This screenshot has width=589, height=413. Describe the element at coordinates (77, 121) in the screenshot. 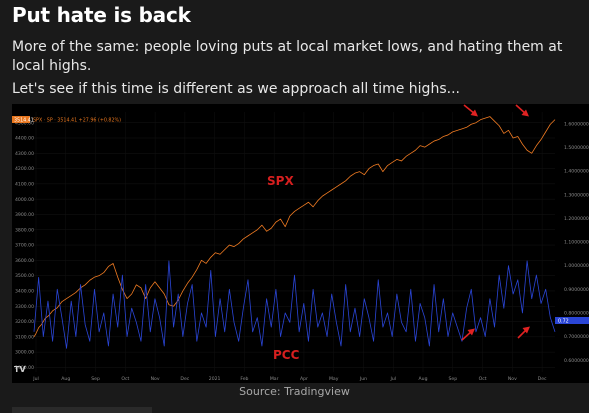

I see `chart-legend: SPX · SP · 3514.41 +27.96 (+0.82%)` at that location.